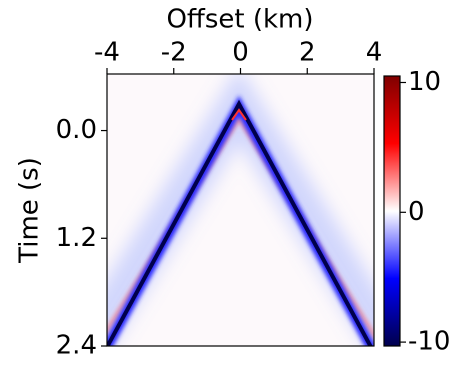 This screenshot has width=458, height=367. Describe the element at coordinates (76, 238) in the screenshot. I see `y-tick-label: 1.2` at that location.